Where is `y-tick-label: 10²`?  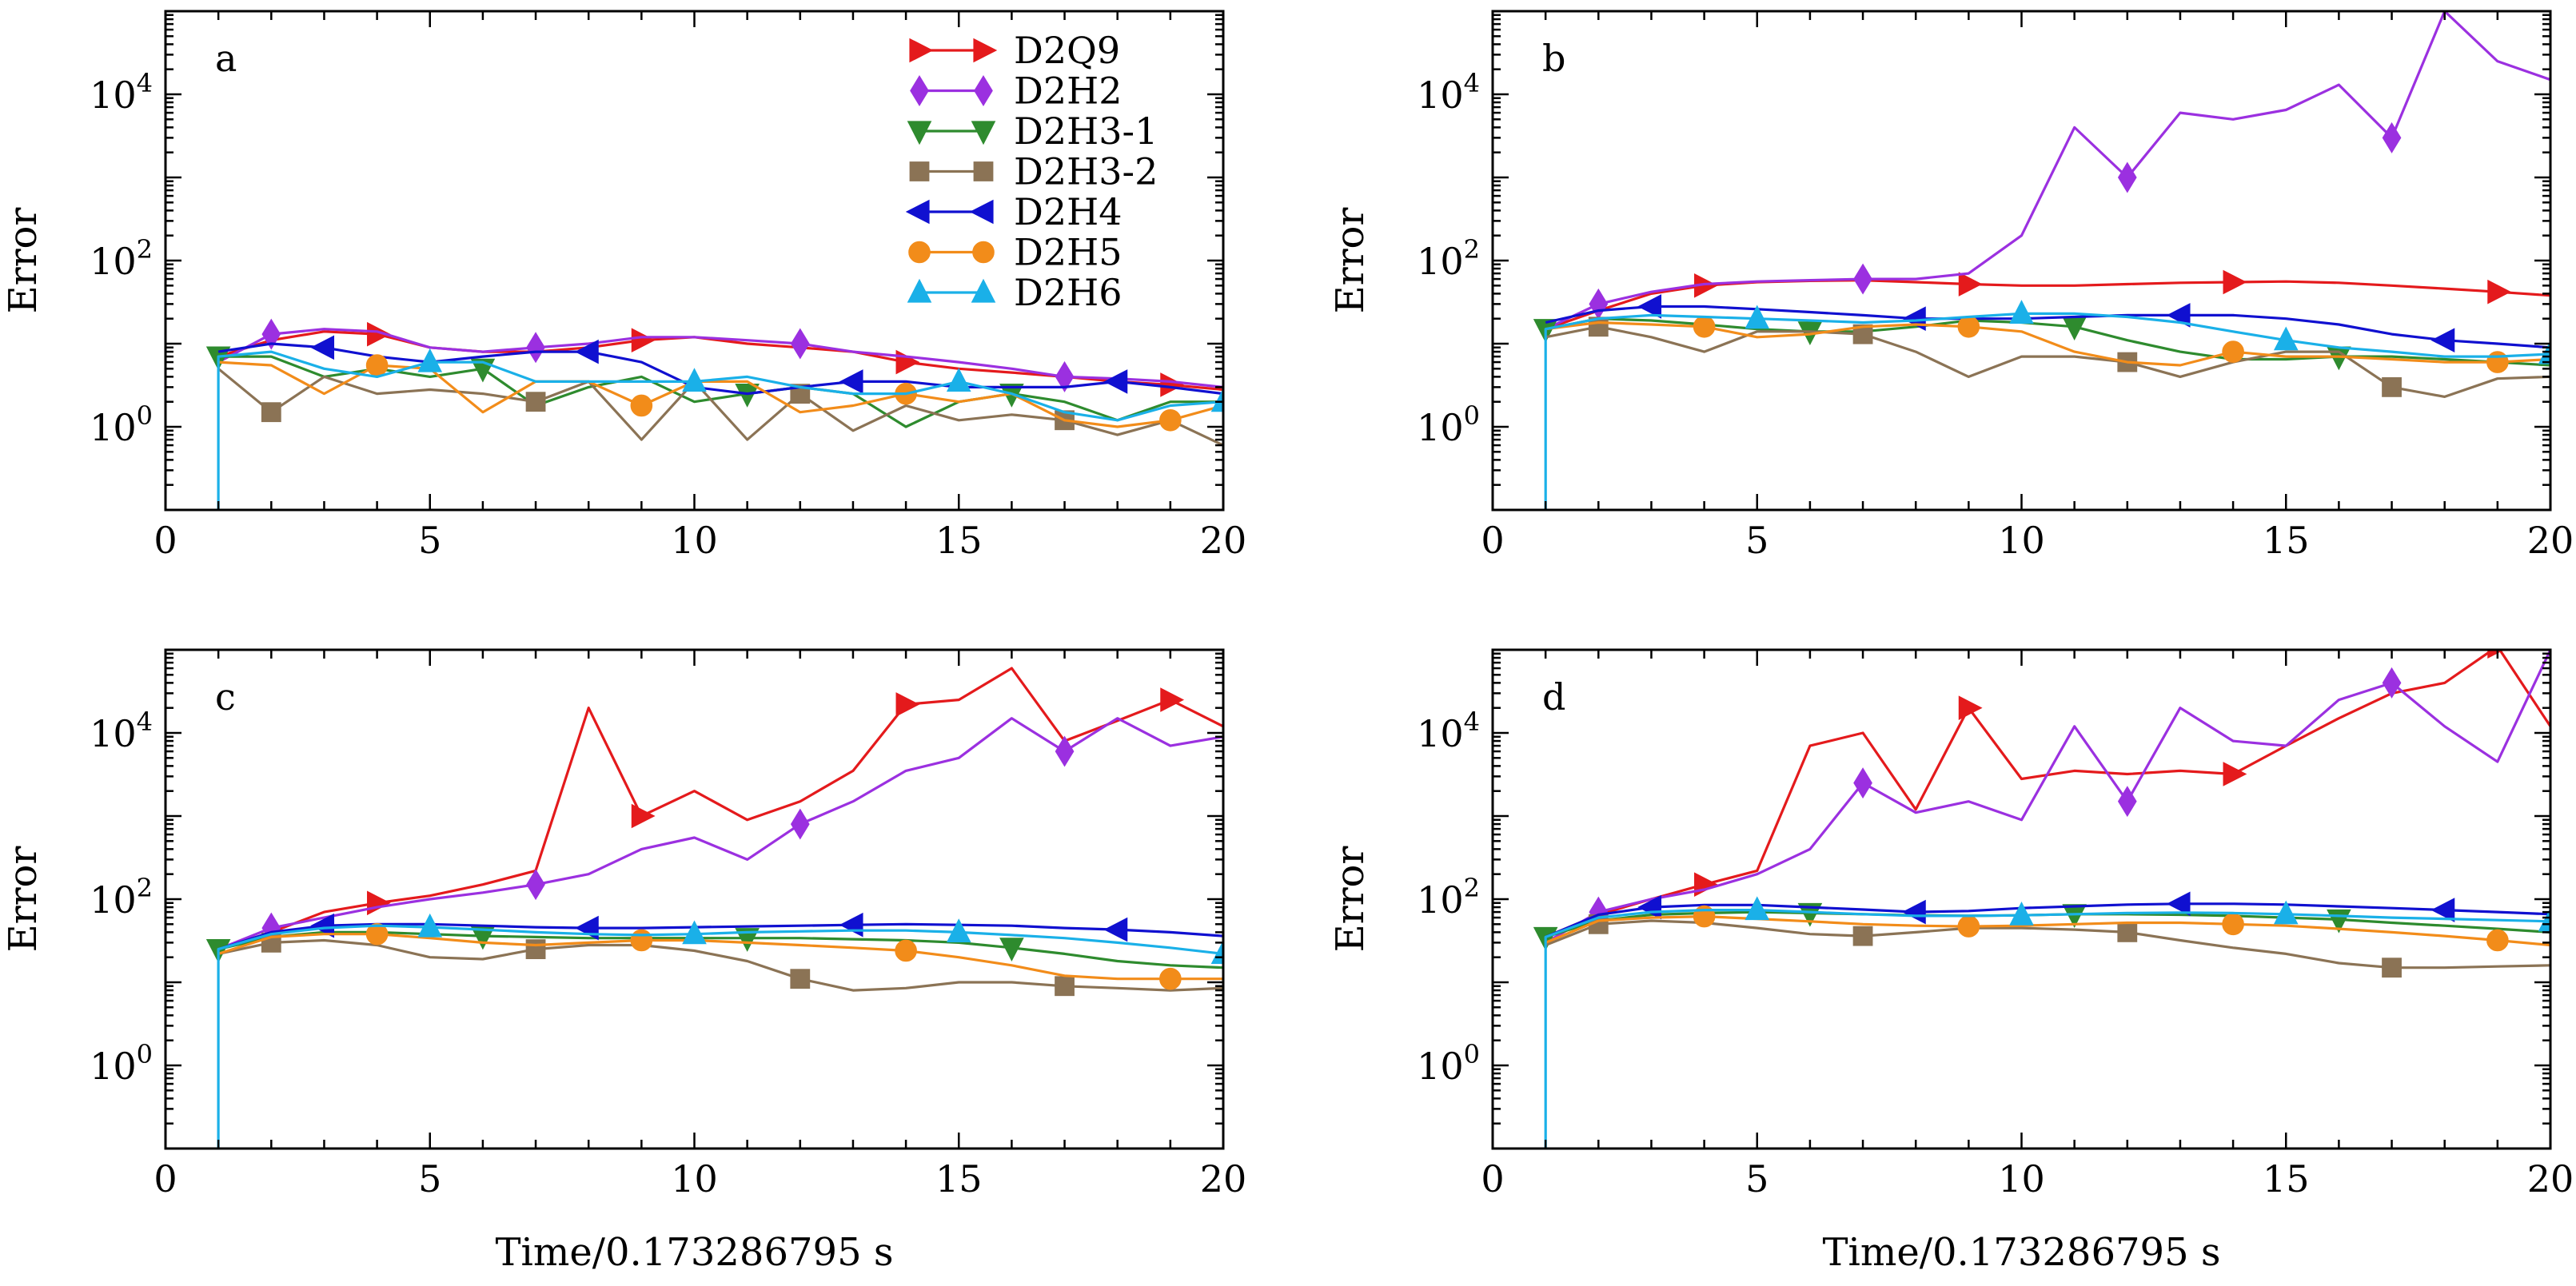 y-tick-label: 10² is located at coordinates (121, 897).